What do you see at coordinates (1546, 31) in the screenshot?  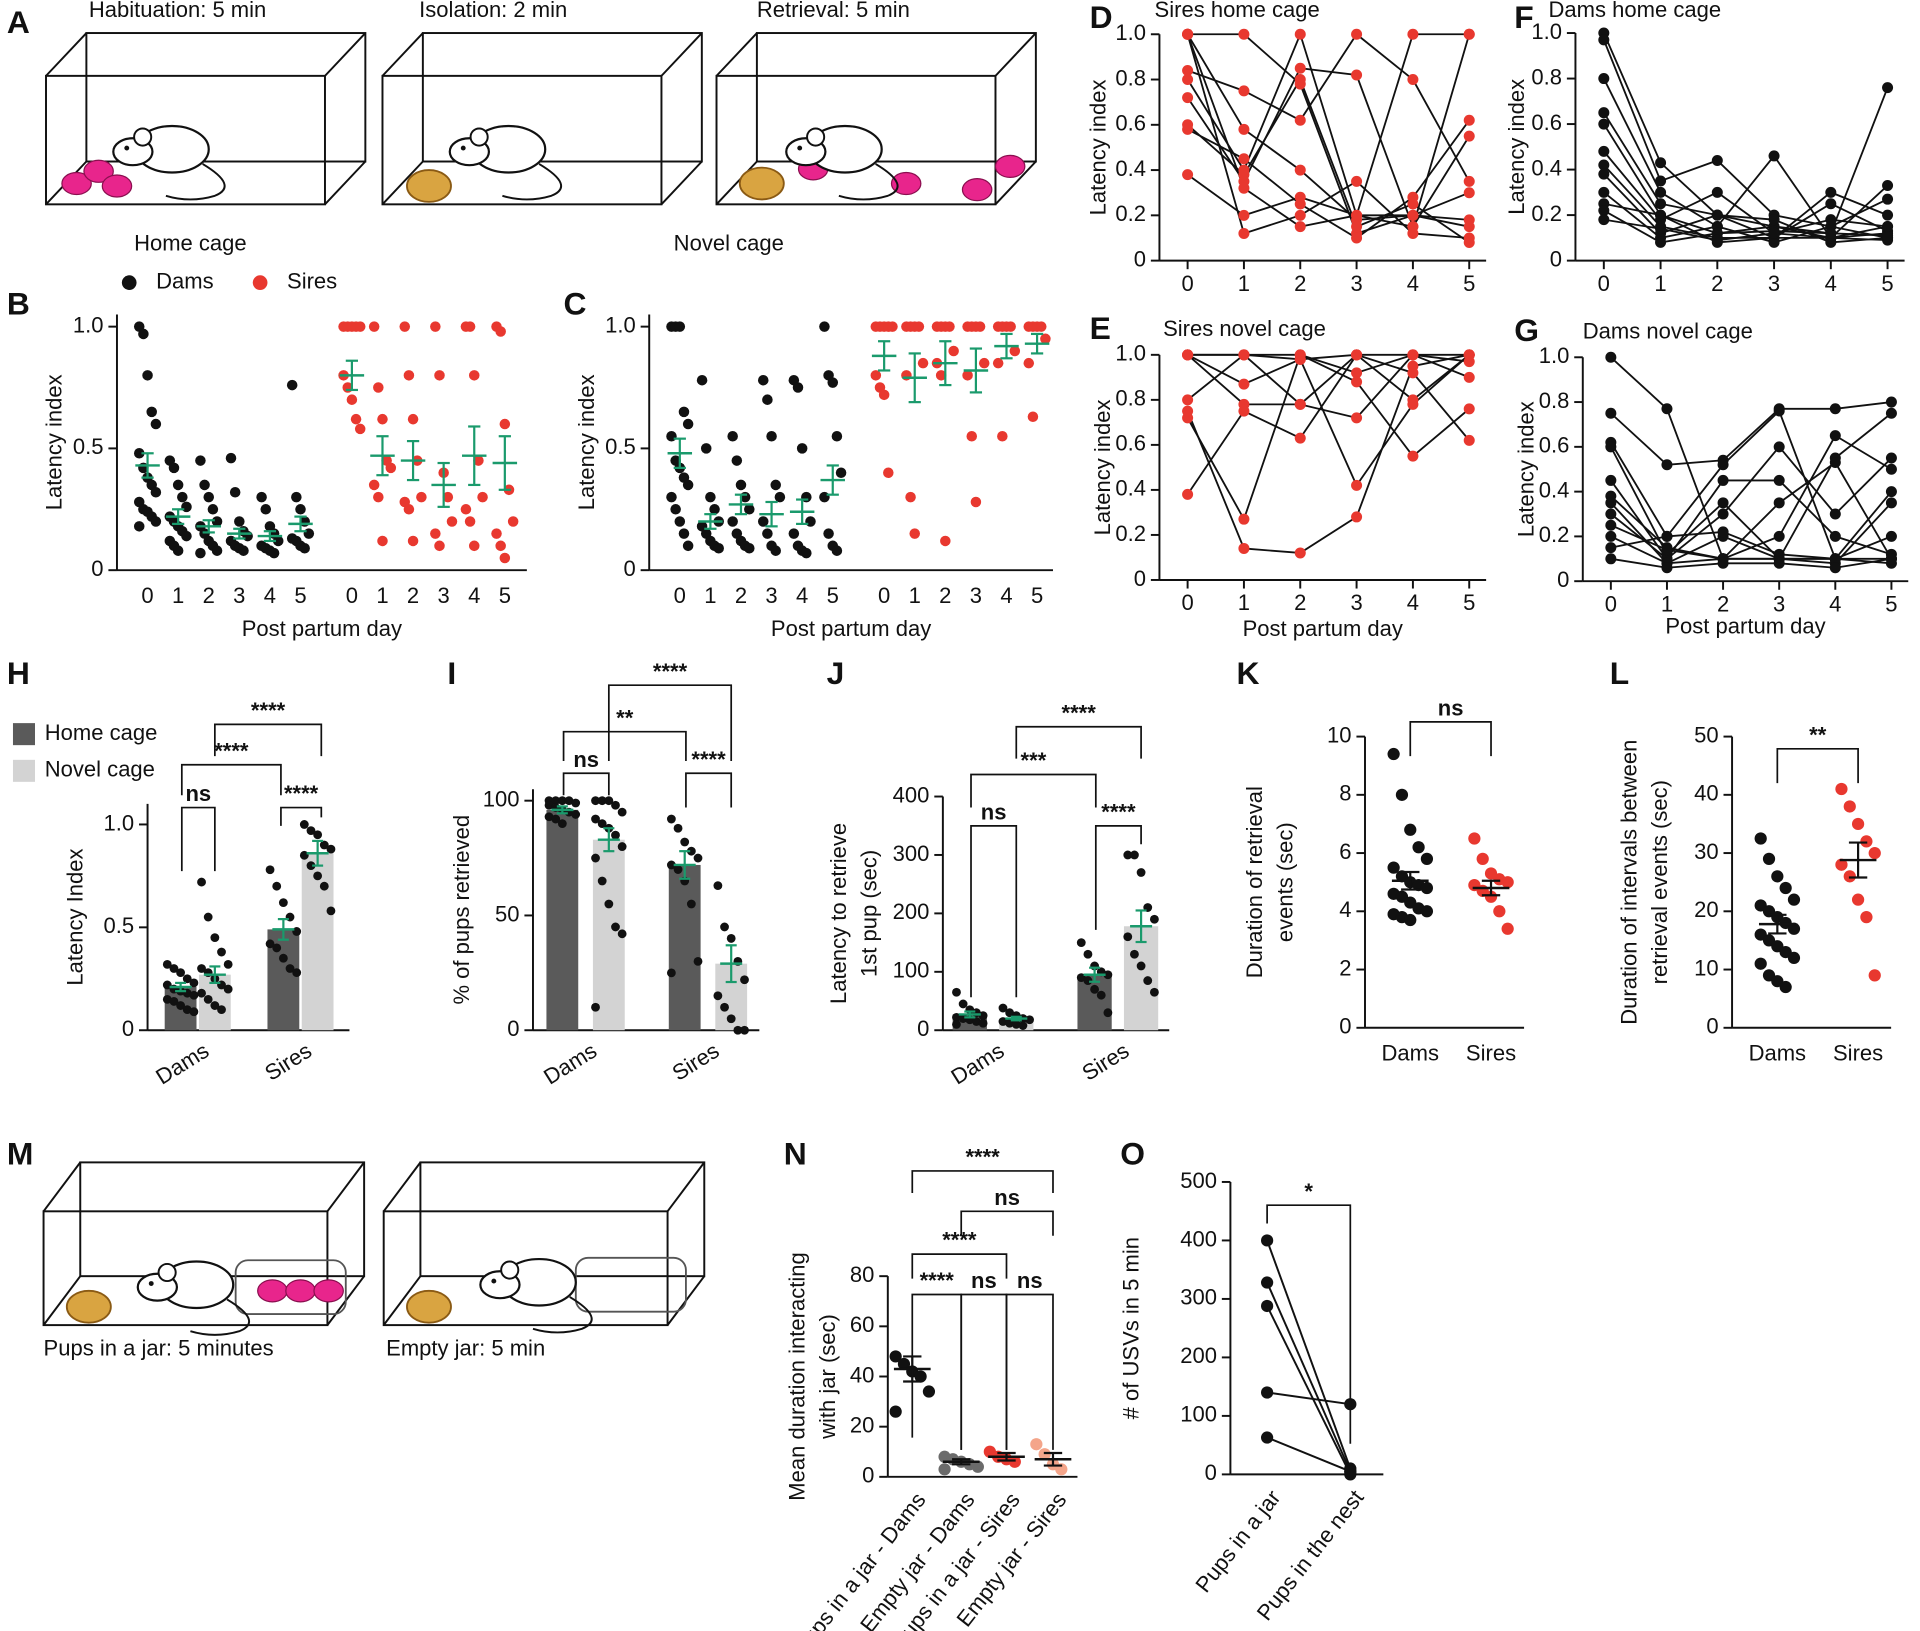 I see `y-tick-label: 1.0` at bounding box center [1546, 31].